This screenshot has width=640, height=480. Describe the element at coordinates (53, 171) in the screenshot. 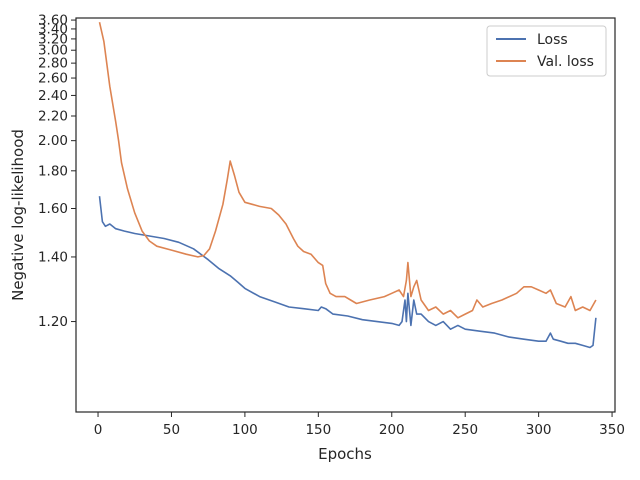

I see `y-tick-label: 1.80` at that location.